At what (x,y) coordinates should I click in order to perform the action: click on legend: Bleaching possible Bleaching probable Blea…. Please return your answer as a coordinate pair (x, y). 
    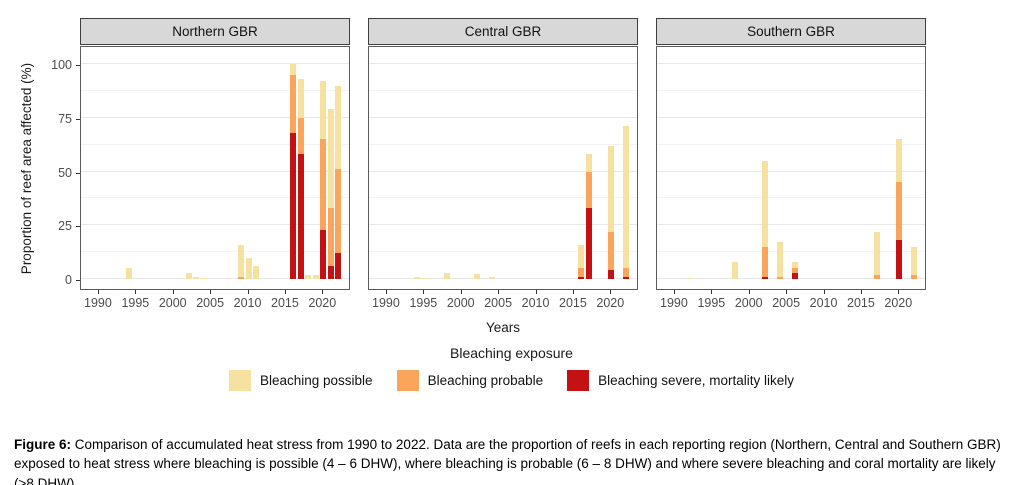
    Looking at the image, I should click on (511, 380).